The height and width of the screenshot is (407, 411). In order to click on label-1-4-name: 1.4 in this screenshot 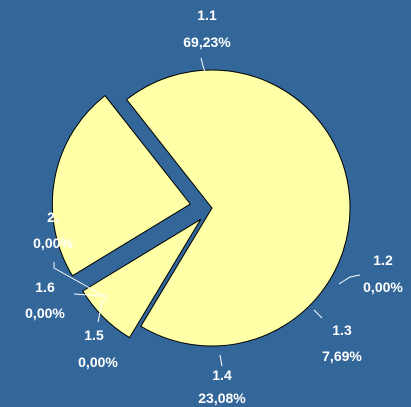, I will do `click(222, 375)`.